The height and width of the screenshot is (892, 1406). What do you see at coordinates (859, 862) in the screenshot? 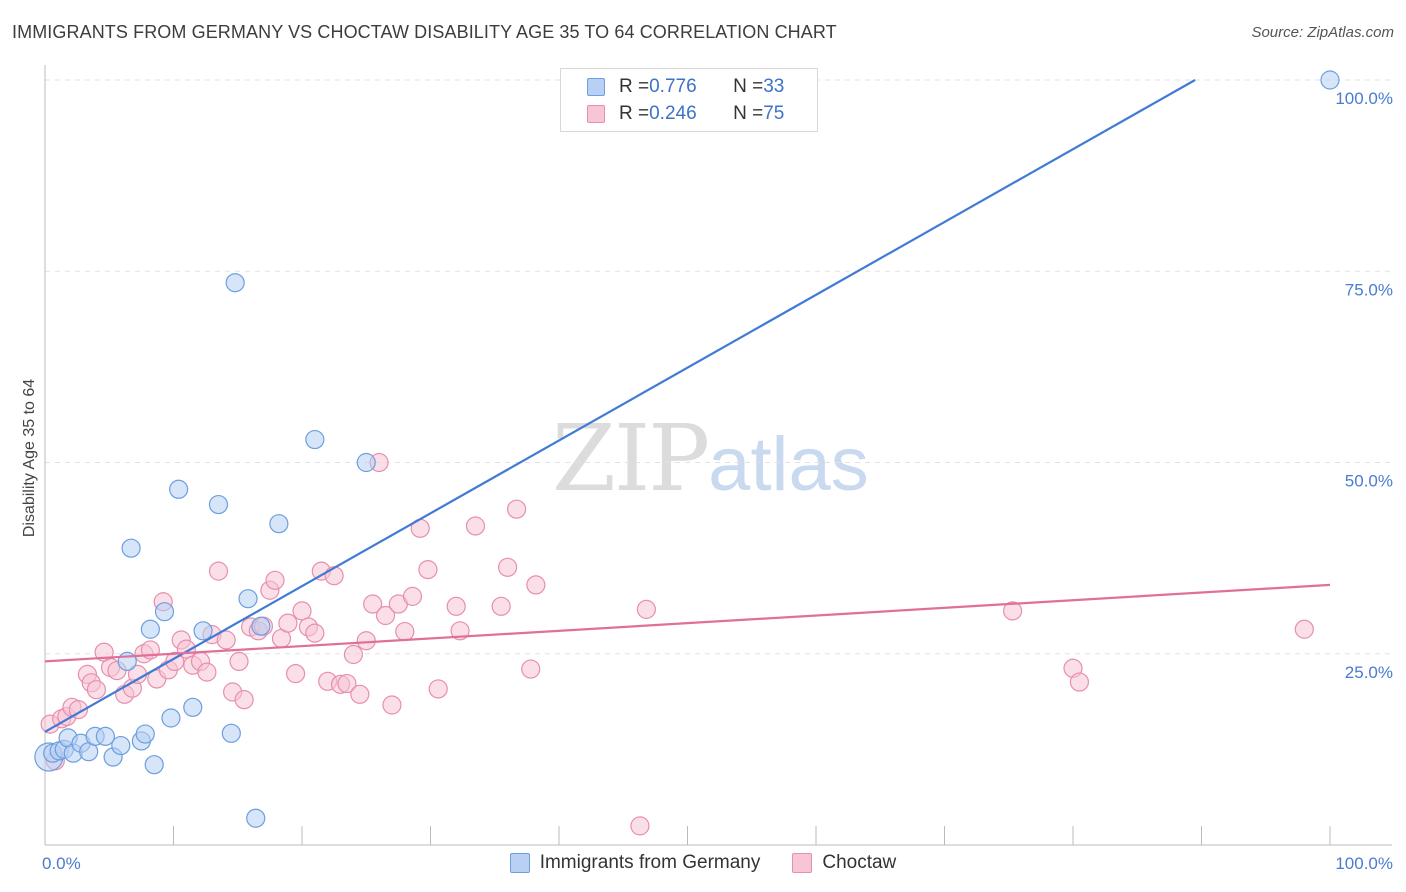
I see `series-legend-label: Choctaw` at bounding box center [859, 862].